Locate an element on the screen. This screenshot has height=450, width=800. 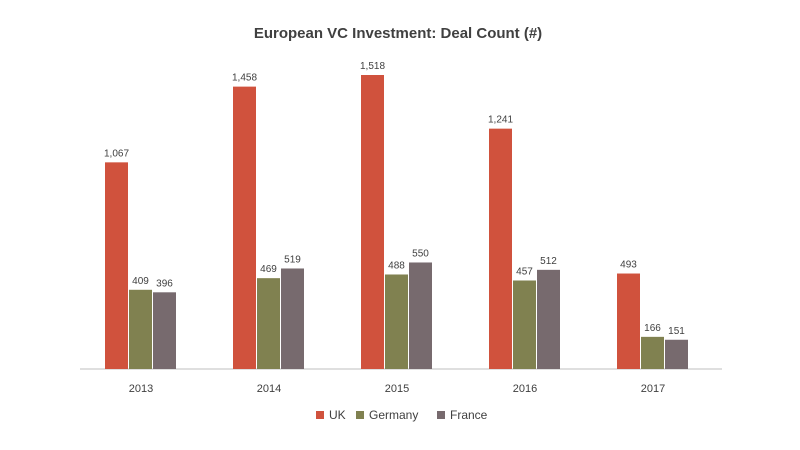
data-label-france-2017: 151 is located at coordinates (676, 331).